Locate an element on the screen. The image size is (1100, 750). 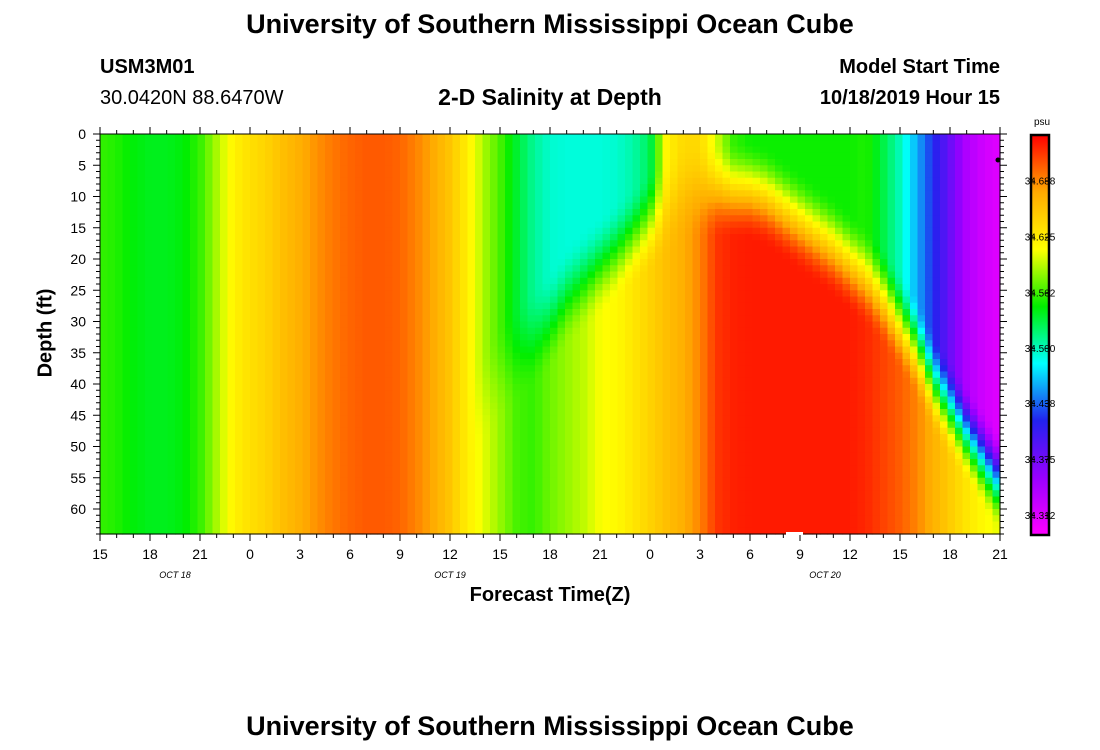
plot-title: 2-D Salinity at Depth is located at coordinates (550, 97).